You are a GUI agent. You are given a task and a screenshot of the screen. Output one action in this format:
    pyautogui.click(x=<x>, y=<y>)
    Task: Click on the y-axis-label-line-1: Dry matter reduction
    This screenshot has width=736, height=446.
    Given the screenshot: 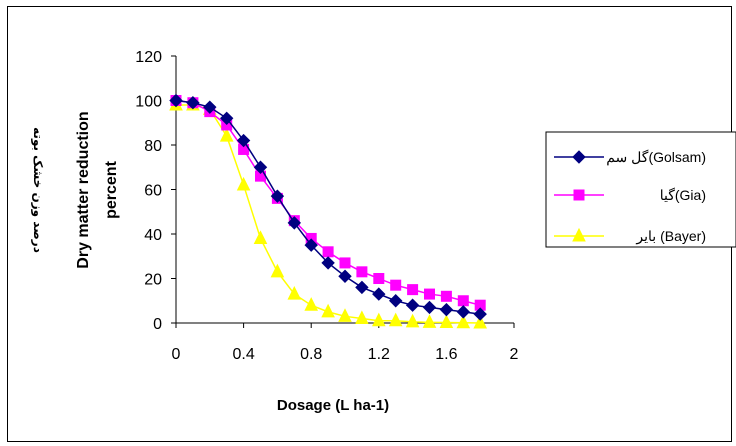 What is the action you would take?
    pyautogui.click(x=83, y=189)
    